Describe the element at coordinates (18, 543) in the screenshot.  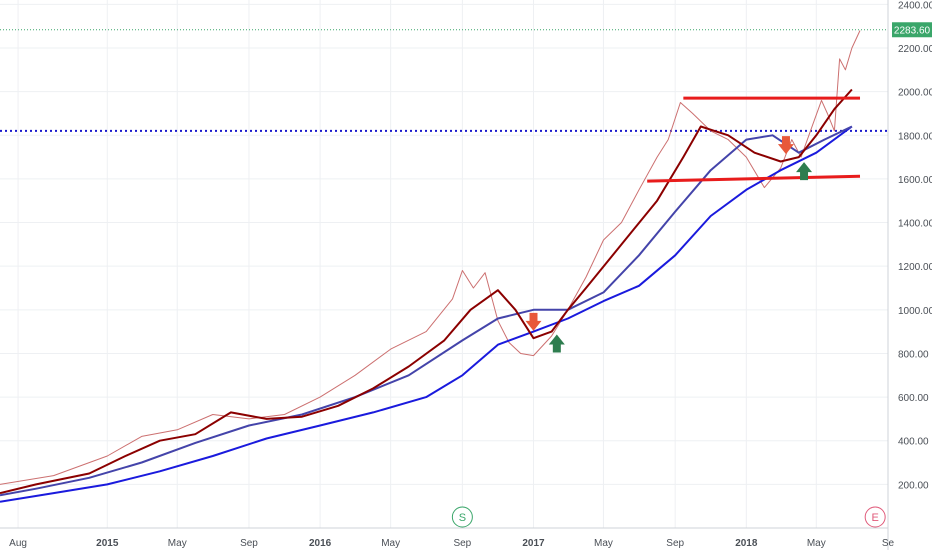
I see `x-tick-label: Aug` at that location.